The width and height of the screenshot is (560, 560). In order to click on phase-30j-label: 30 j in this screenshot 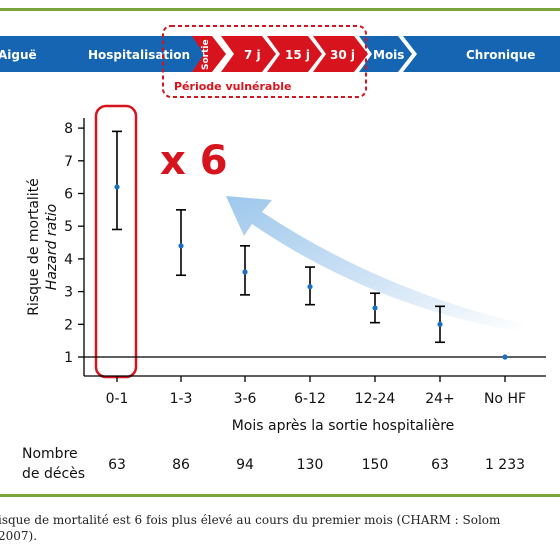, I will do `click(342, 55)`.